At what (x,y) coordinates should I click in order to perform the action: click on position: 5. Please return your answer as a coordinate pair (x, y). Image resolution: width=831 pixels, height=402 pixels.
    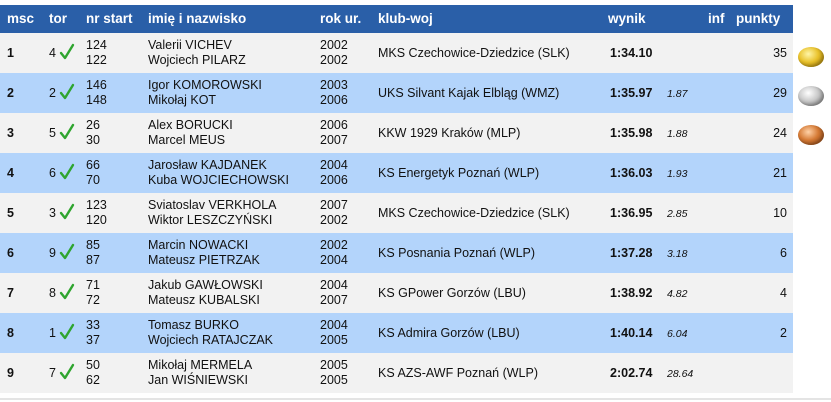
    Looking at the image, I should click on (10, 213).